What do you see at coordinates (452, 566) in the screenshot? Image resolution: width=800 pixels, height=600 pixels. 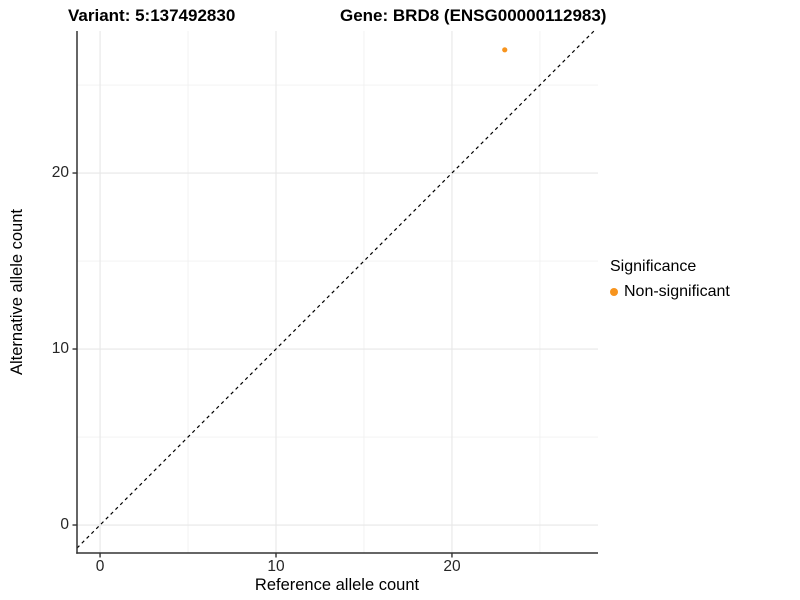 I see `x-tick-label: 20` at bounding box center [452, 566].